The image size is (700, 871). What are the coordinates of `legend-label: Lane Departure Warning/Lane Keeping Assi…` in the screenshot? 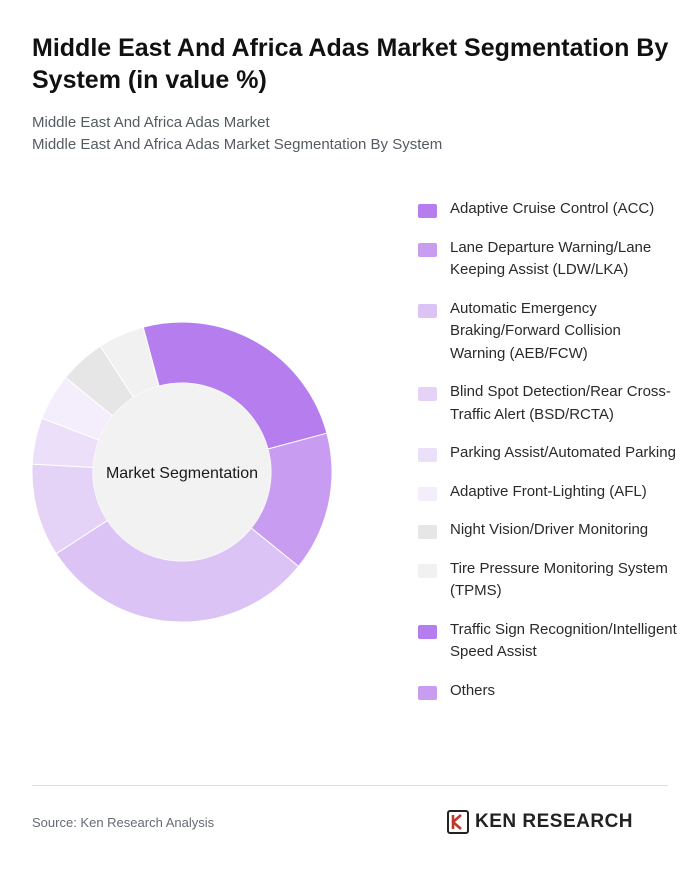 It's located at (551, 258).